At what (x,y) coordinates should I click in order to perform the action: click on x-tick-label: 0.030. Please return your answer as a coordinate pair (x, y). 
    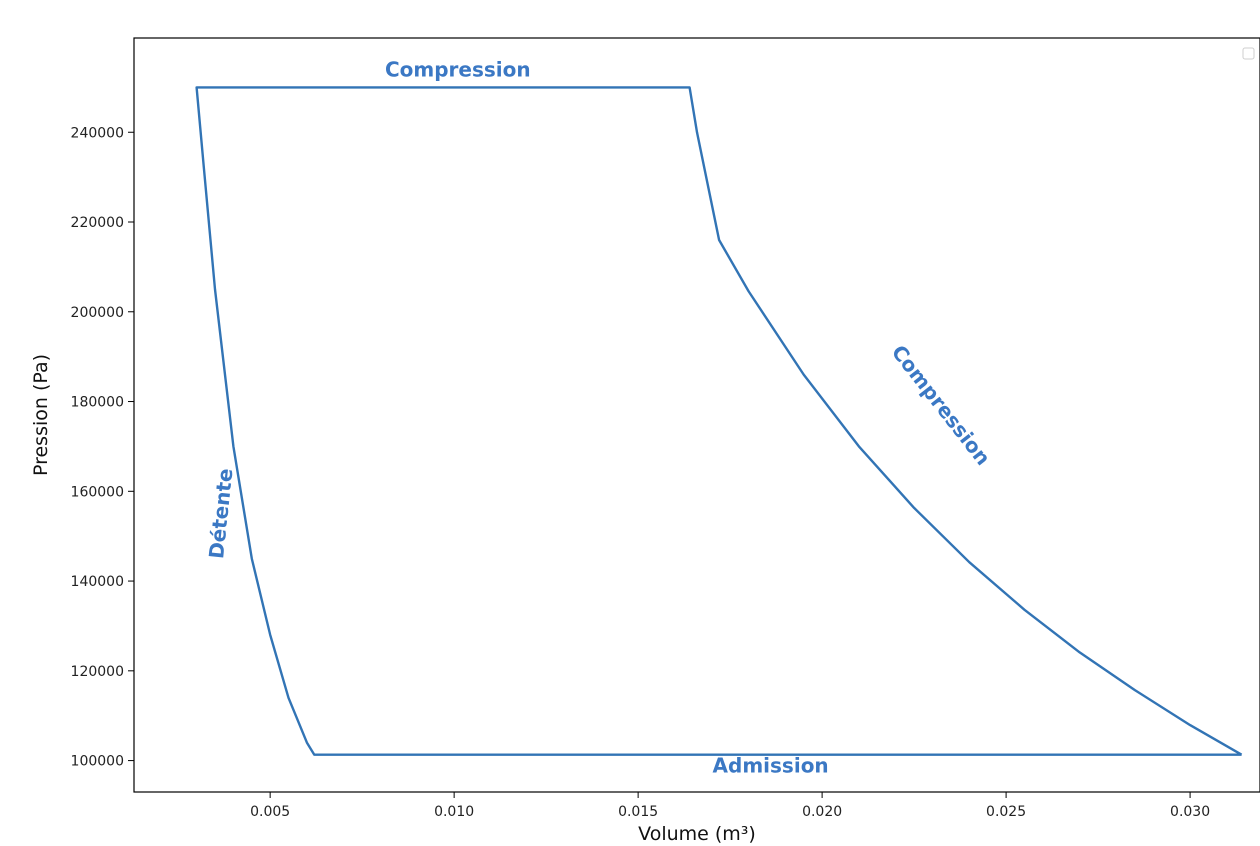
    Looking at the image, I should click on (1190, 812).